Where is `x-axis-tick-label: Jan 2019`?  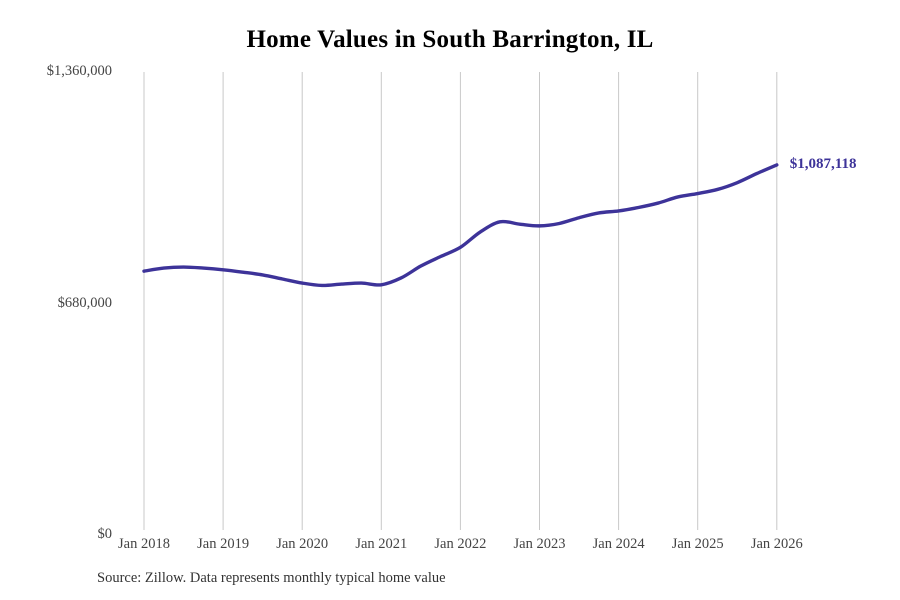 x-axis-tick-label: Jan 2019 is located at coordinates (223, 544).